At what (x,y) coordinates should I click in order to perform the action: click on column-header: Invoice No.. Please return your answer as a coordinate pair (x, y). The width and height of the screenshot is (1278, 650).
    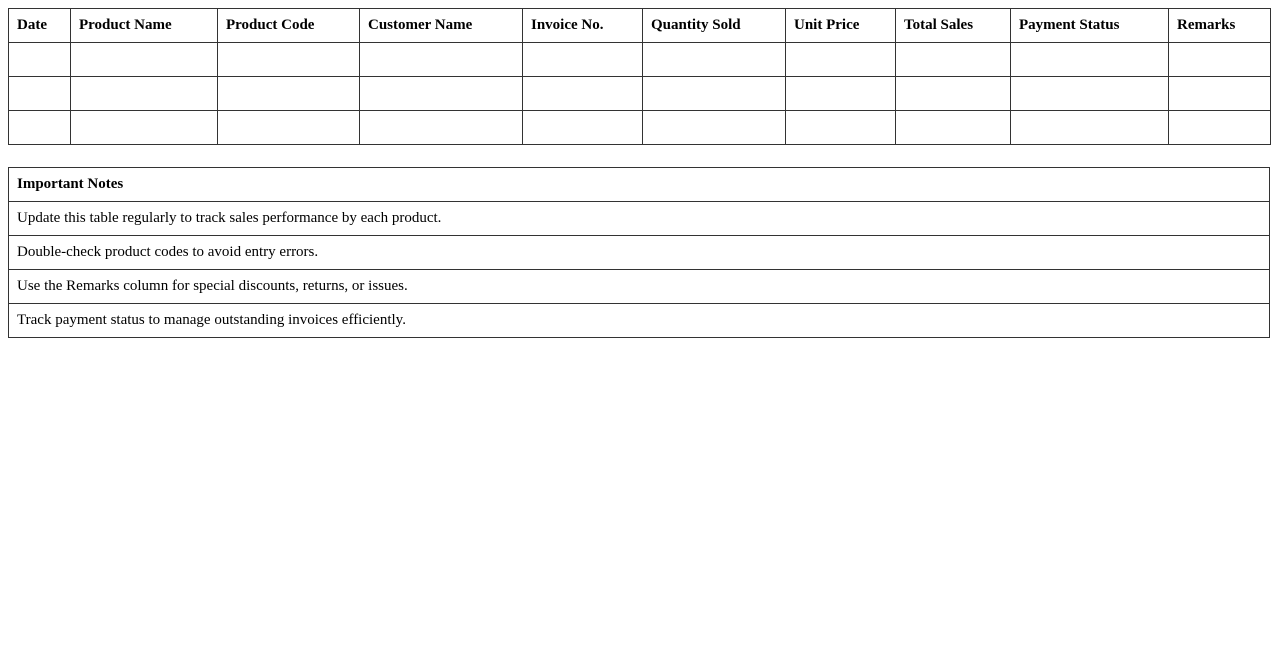
    Looking at the image, I should click on (582, 25).